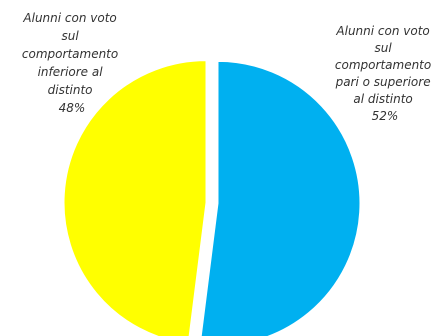 This screenshot has height=336, width=448. I want to click on slice-percent-blue: 52%, so click(385, 116).